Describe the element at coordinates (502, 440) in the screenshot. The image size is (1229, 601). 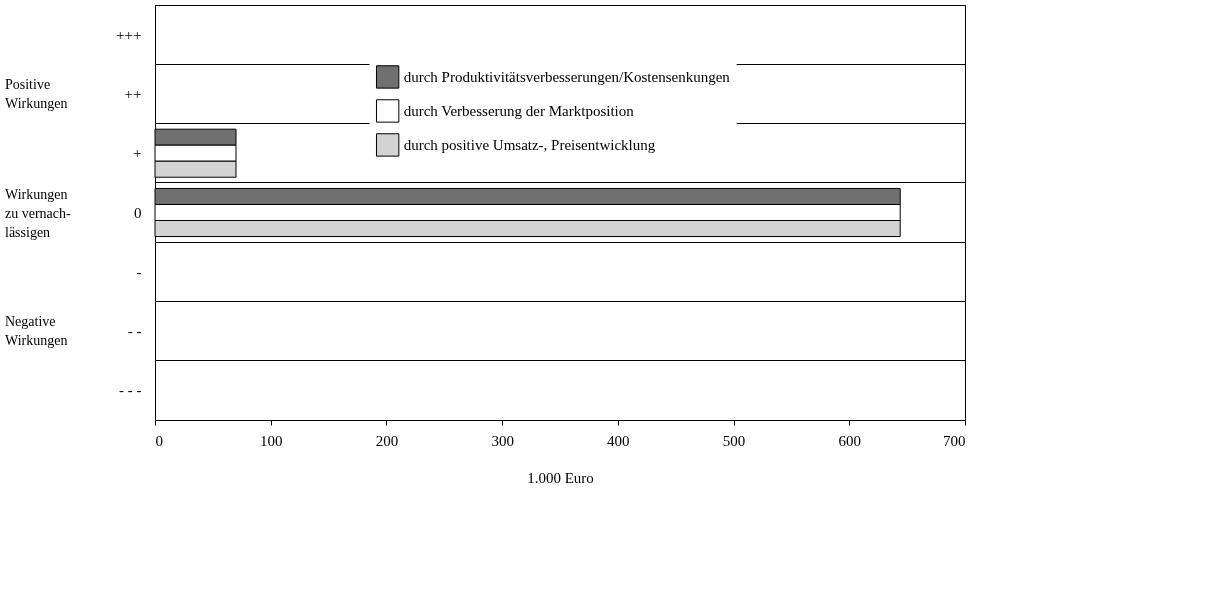
I see `x-tick-label: 300` at that location.